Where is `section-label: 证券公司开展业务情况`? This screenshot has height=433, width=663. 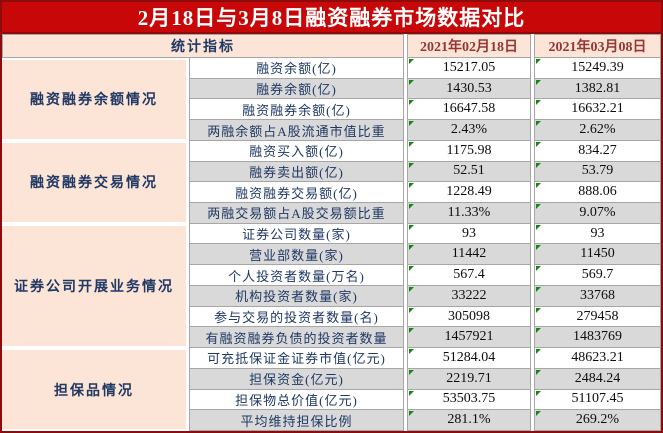 section-label: 证券公司开展业务情况 is located at coordinates (94, 286).